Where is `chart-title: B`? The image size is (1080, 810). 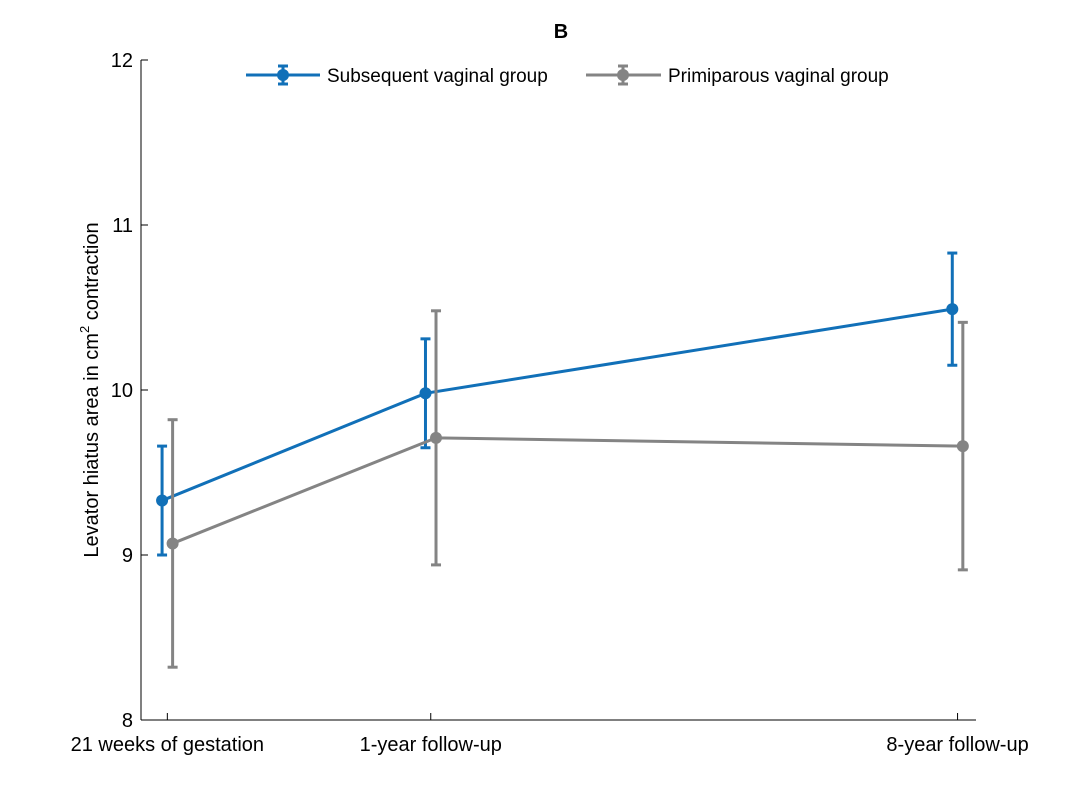 chart-title: B is located at coordinates (561, 32).